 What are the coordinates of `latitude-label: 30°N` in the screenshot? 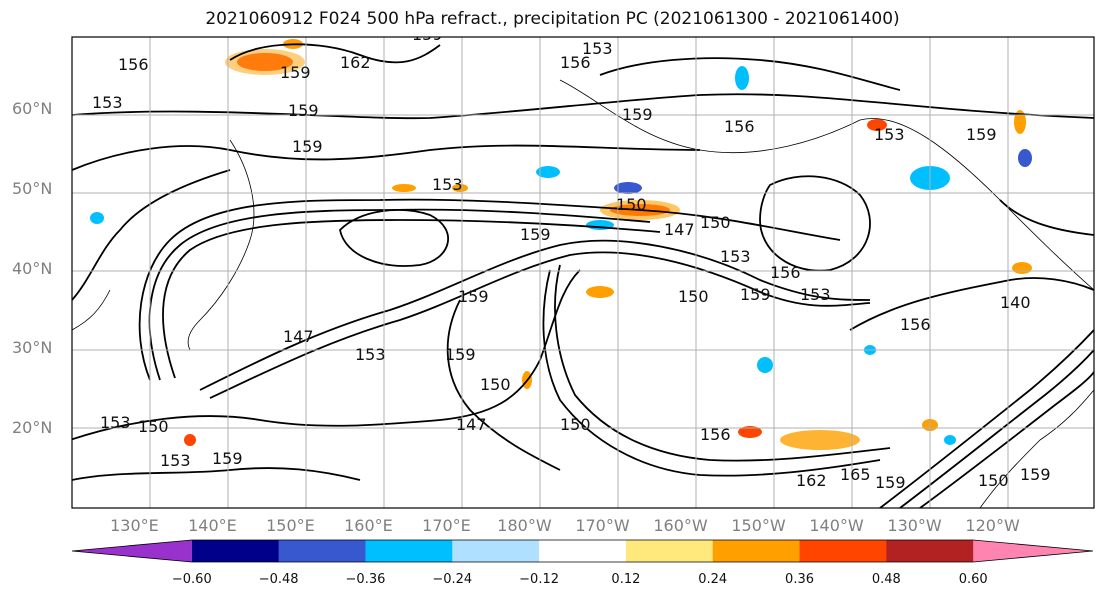 It's located at (32, 348).